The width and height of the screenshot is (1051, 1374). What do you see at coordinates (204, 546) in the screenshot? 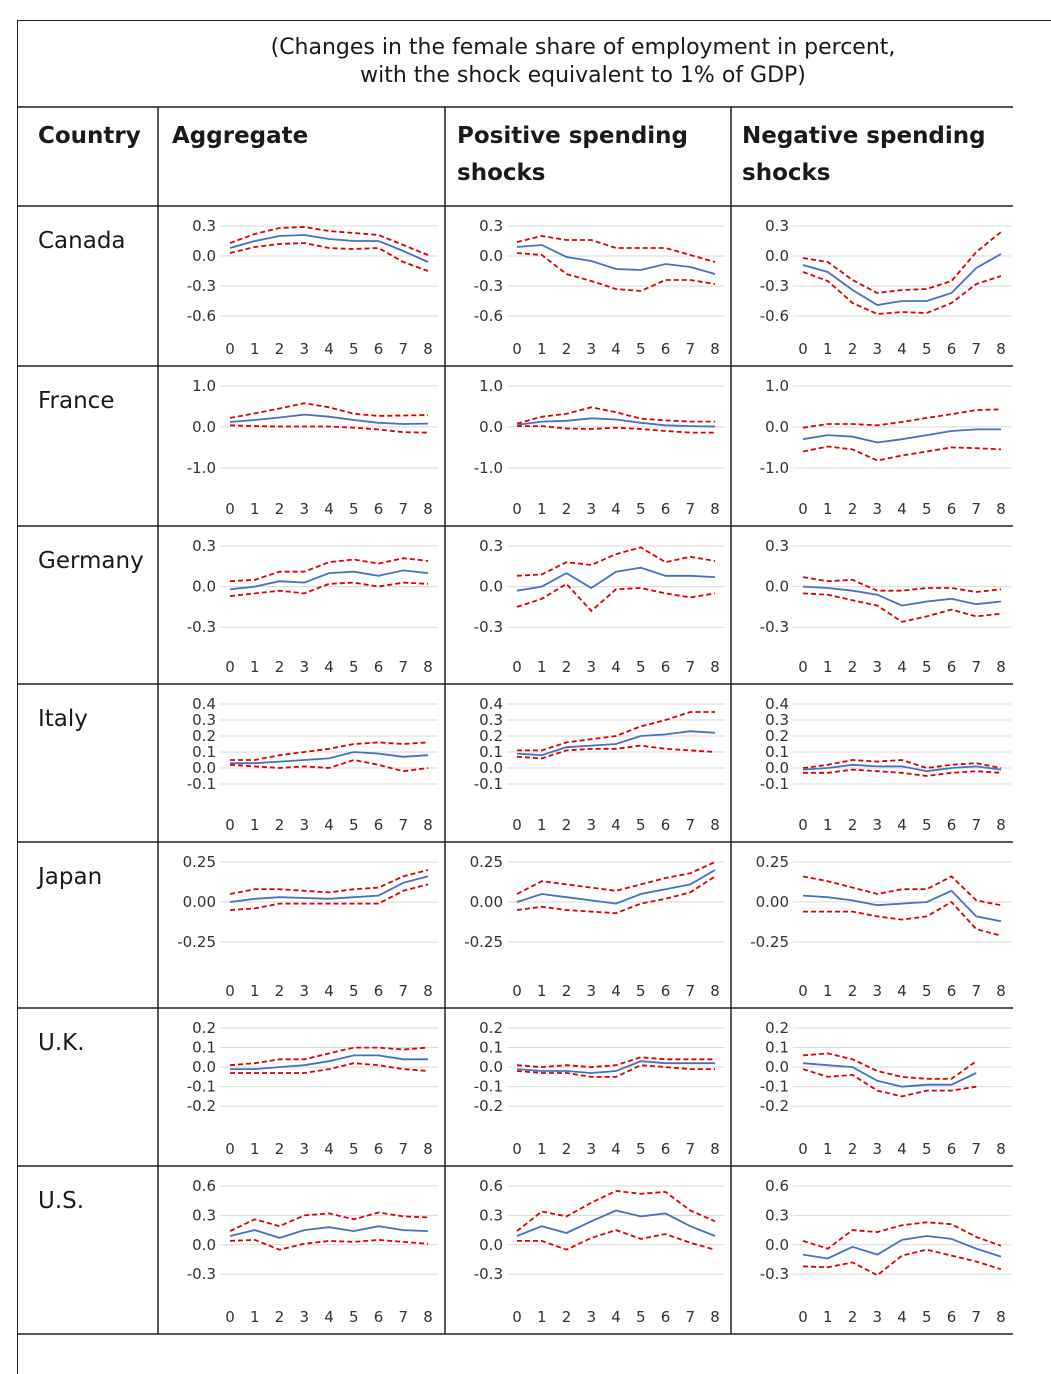
I see `germany-aggregate-y-tick-label: 0.3` at bounding box center [204, 546].